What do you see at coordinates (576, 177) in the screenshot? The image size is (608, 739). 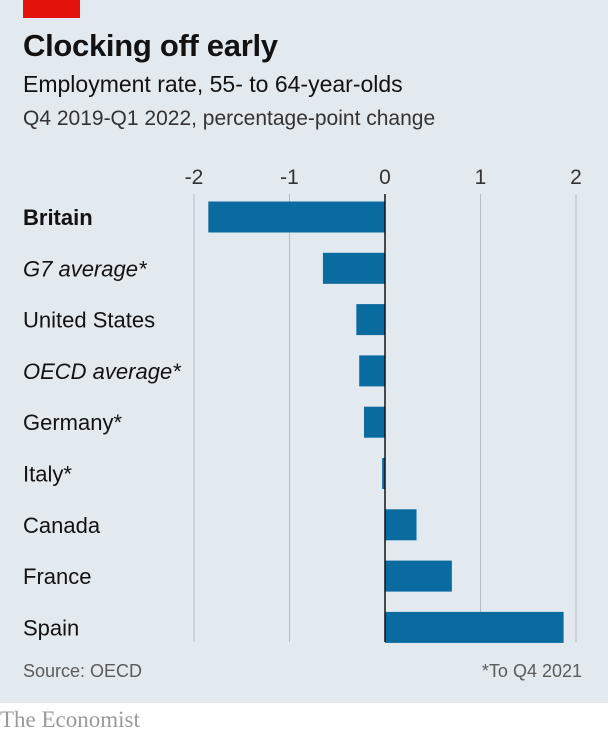 I see `x-tick-label: 2` at bounding box center [576, 177].